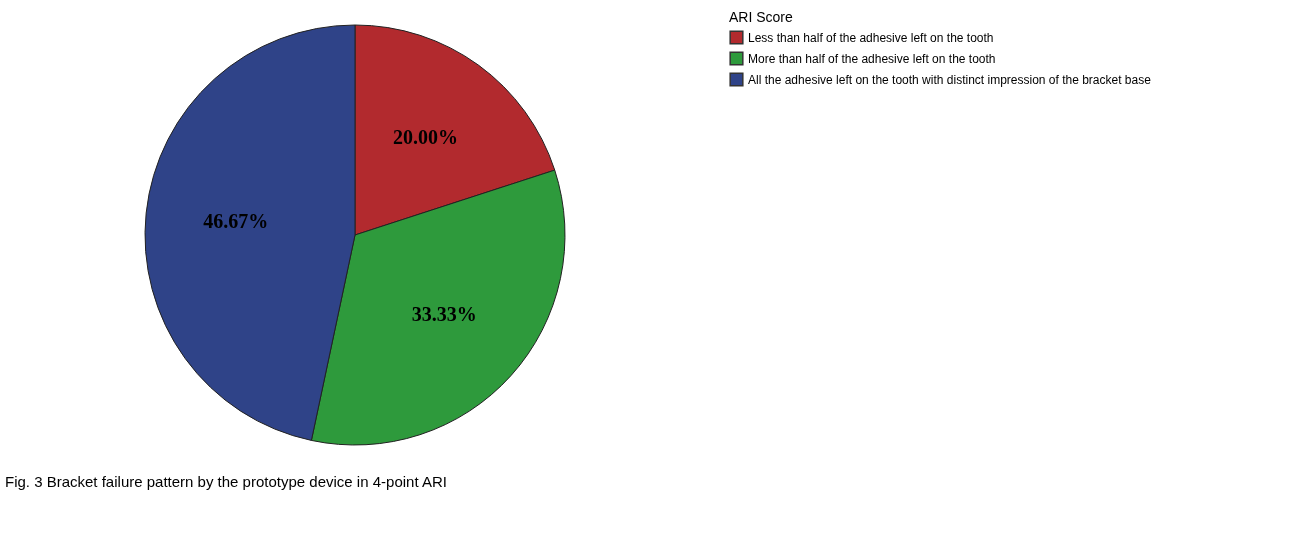 The image size is (1292, 555). What do you see at coordinates (761, 17) in the screenshot?
I see `legend-title: ARI Score` at bounding box center [761, 17].